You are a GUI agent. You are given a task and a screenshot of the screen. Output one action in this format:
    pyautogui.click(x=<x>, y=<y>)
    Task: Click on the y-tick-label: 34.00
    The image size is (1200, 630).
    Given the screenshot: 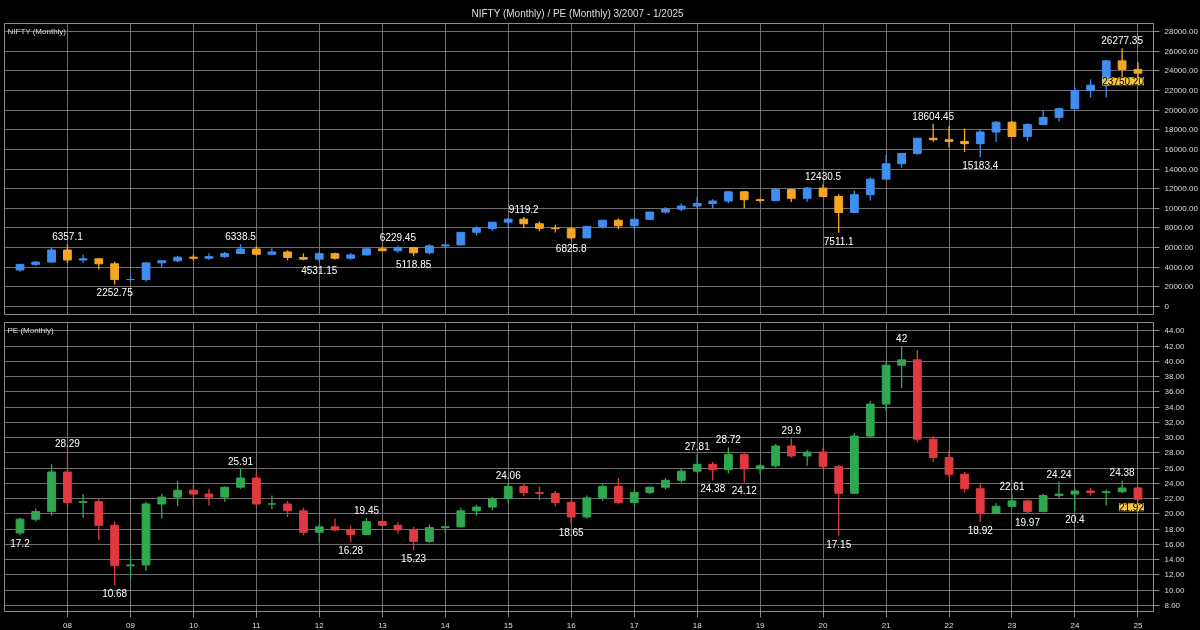 What is the action you would take?
    pyautogui.click(x=1175, y=407)
    